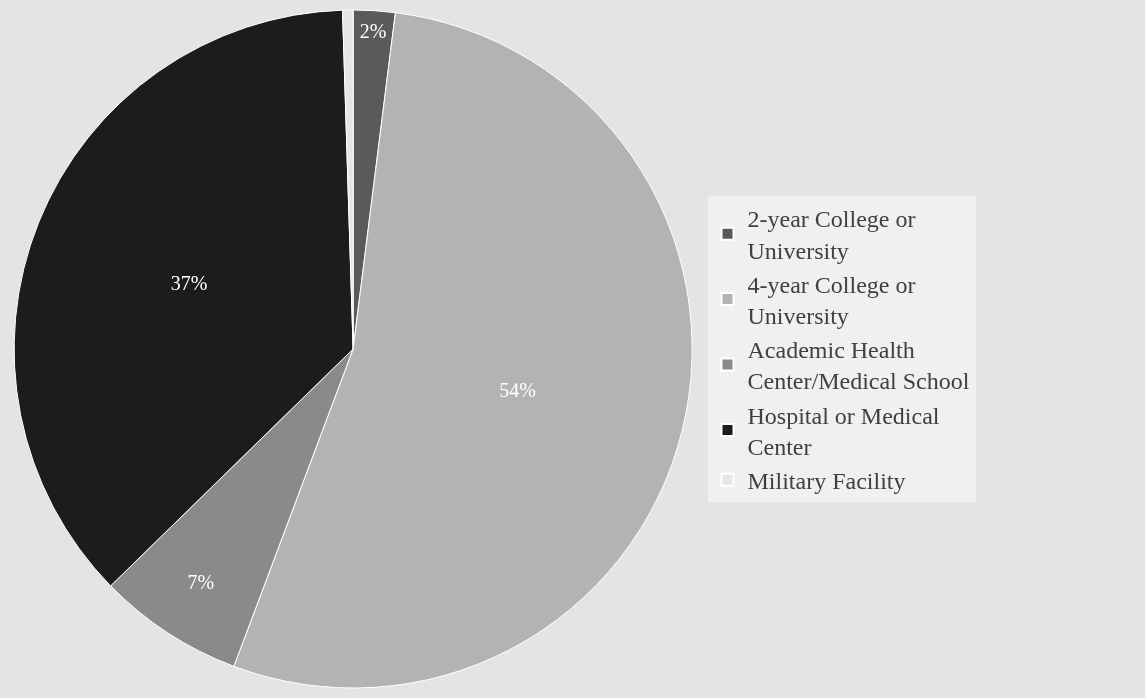 This screenshot has height=698, width=1145. I want to click on legend-label: 2-year College or University, so click(831, 235).